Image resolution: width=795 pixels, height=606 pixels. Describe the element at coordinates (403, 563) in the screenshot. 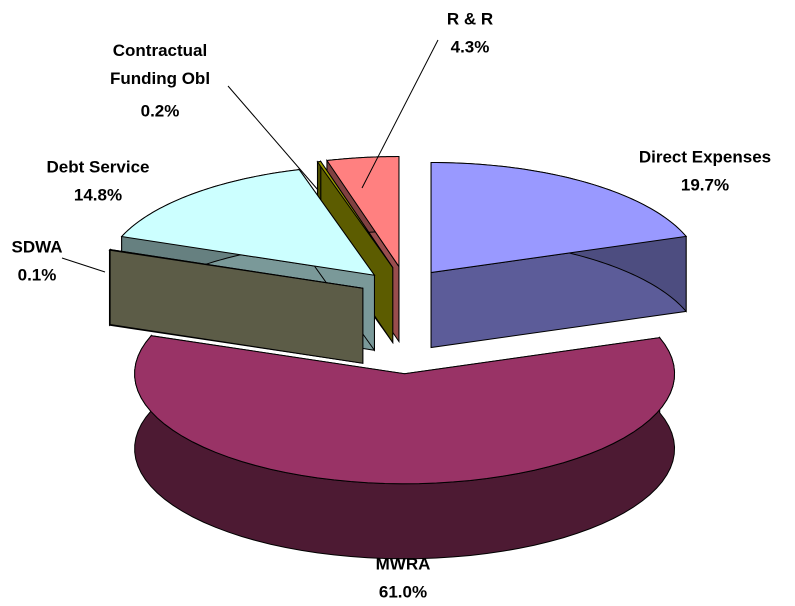

I see `slice-label: MWRA` at that location.